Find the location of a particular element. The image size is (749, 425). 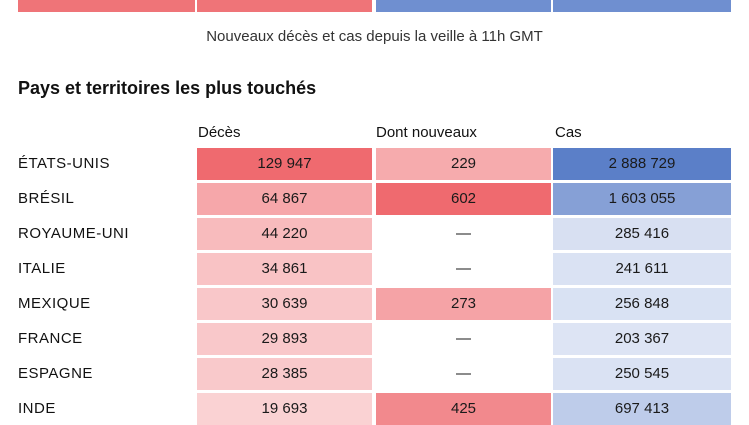

cell-cases: 203 367 is located at coordinates (642, 339).